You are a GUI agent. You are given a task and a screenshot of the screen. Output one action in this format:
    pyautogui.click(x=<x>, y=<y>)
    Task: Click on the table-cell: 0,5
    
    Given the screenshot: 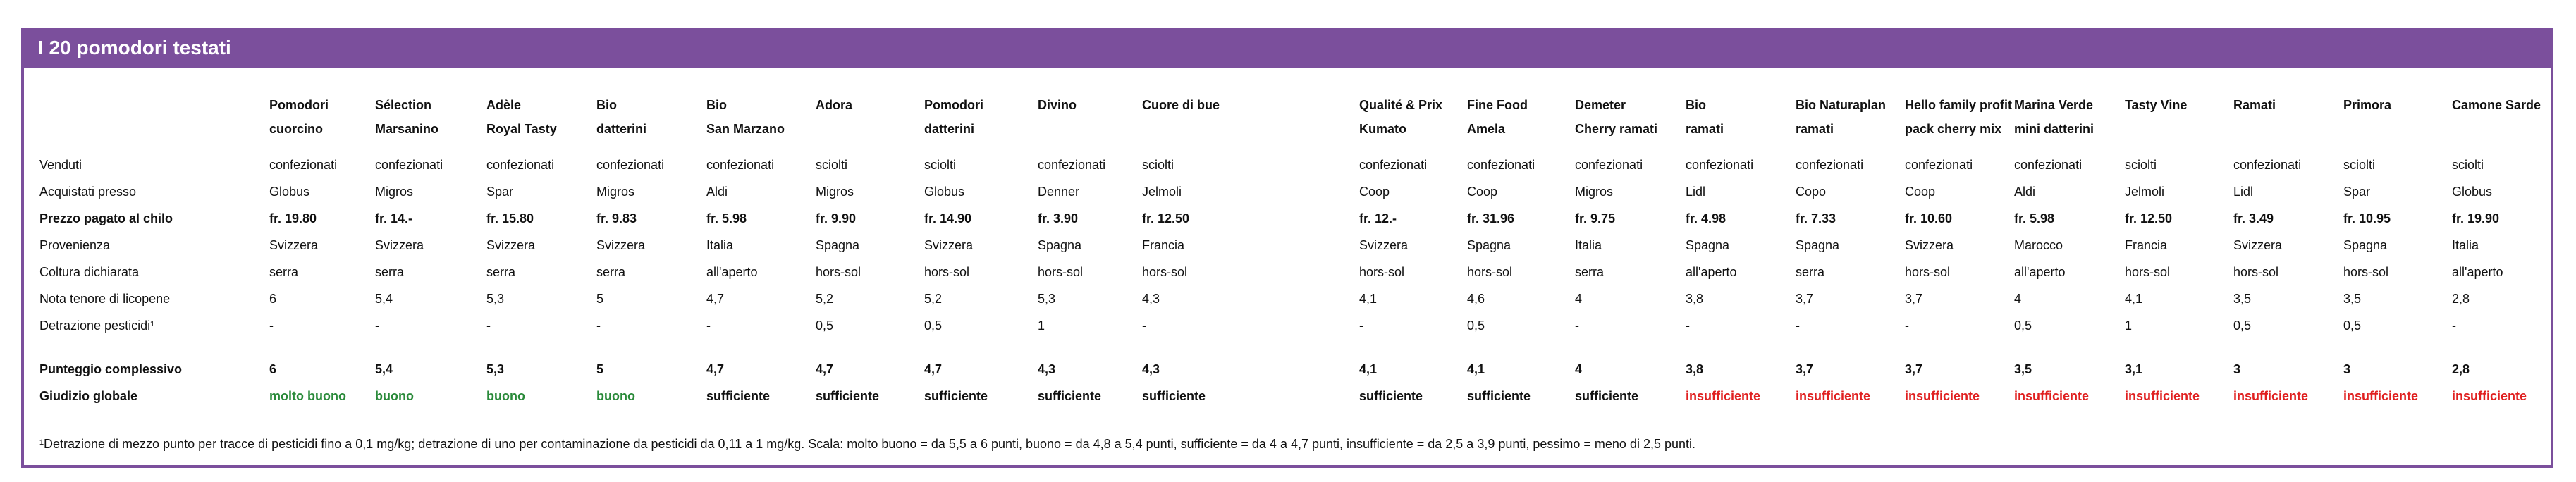 What is the action you would take?
    pyautogui.click(x=2352, y=326)
    